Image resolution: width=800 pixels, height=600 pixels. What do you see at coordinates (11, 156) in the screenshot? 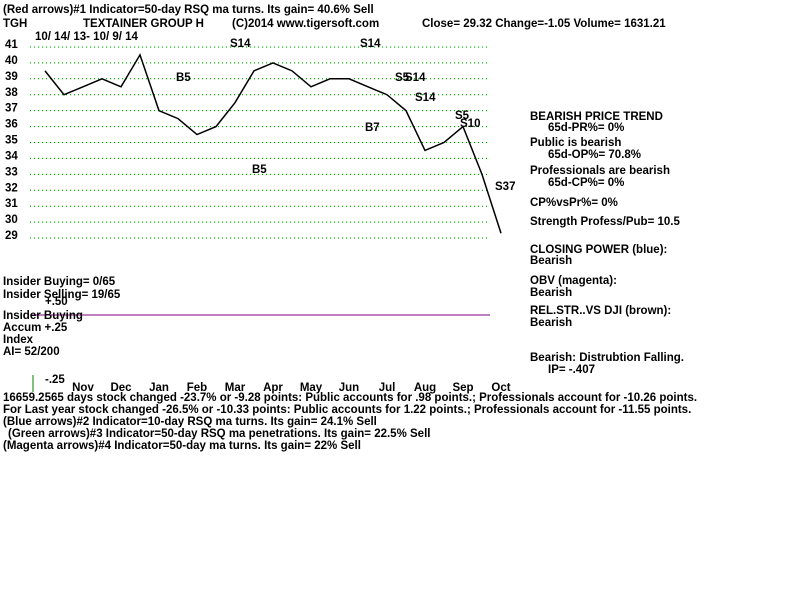
I see `y-tick-label: 34` at bounding box center [11, 156].